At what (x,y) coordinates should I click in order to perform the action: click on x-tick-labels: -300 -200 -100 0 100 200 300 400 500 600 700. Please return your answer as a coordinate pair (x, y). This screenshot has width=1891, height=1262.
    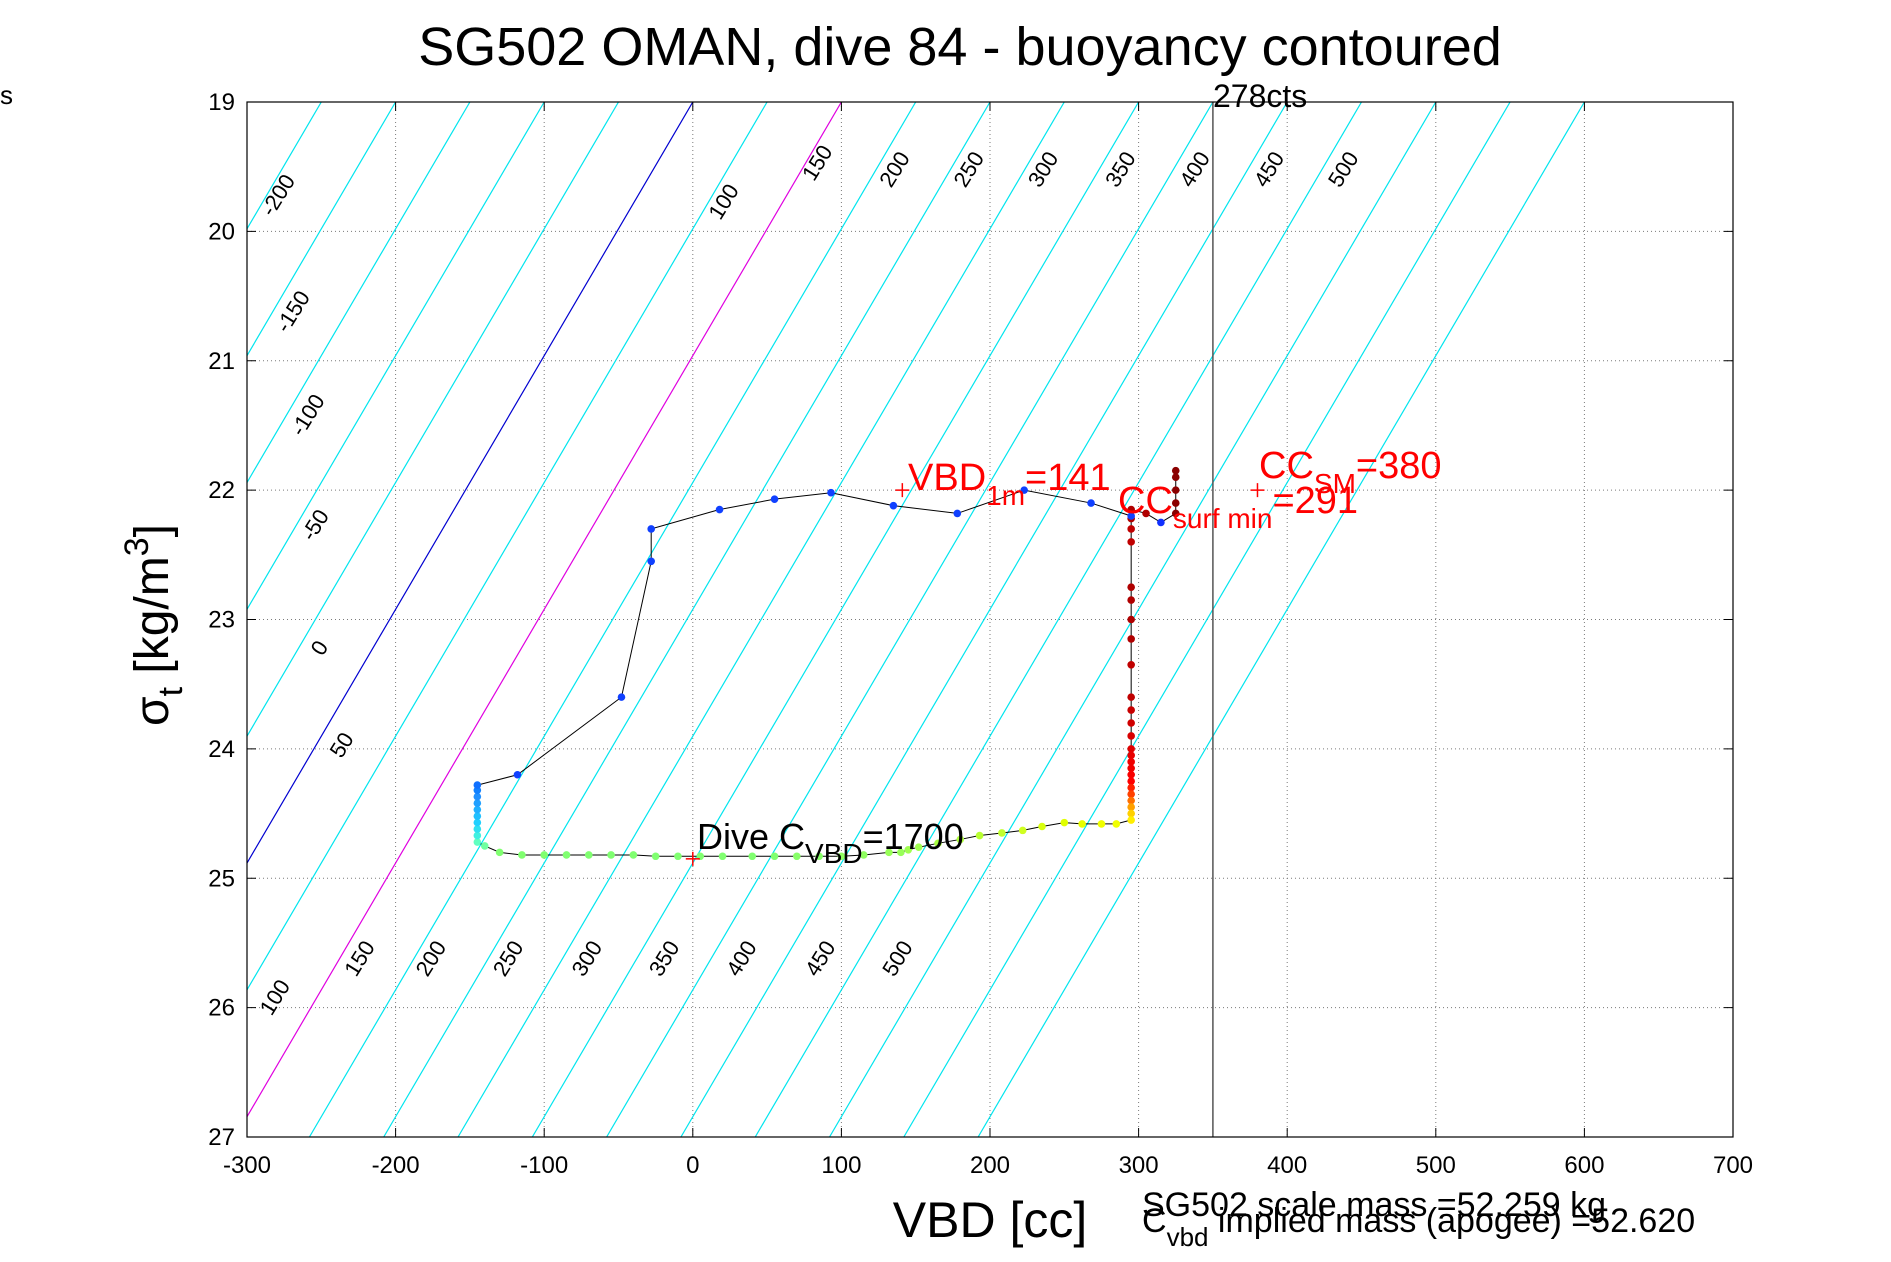
    Looking at the image, I should click on (988, 1165).